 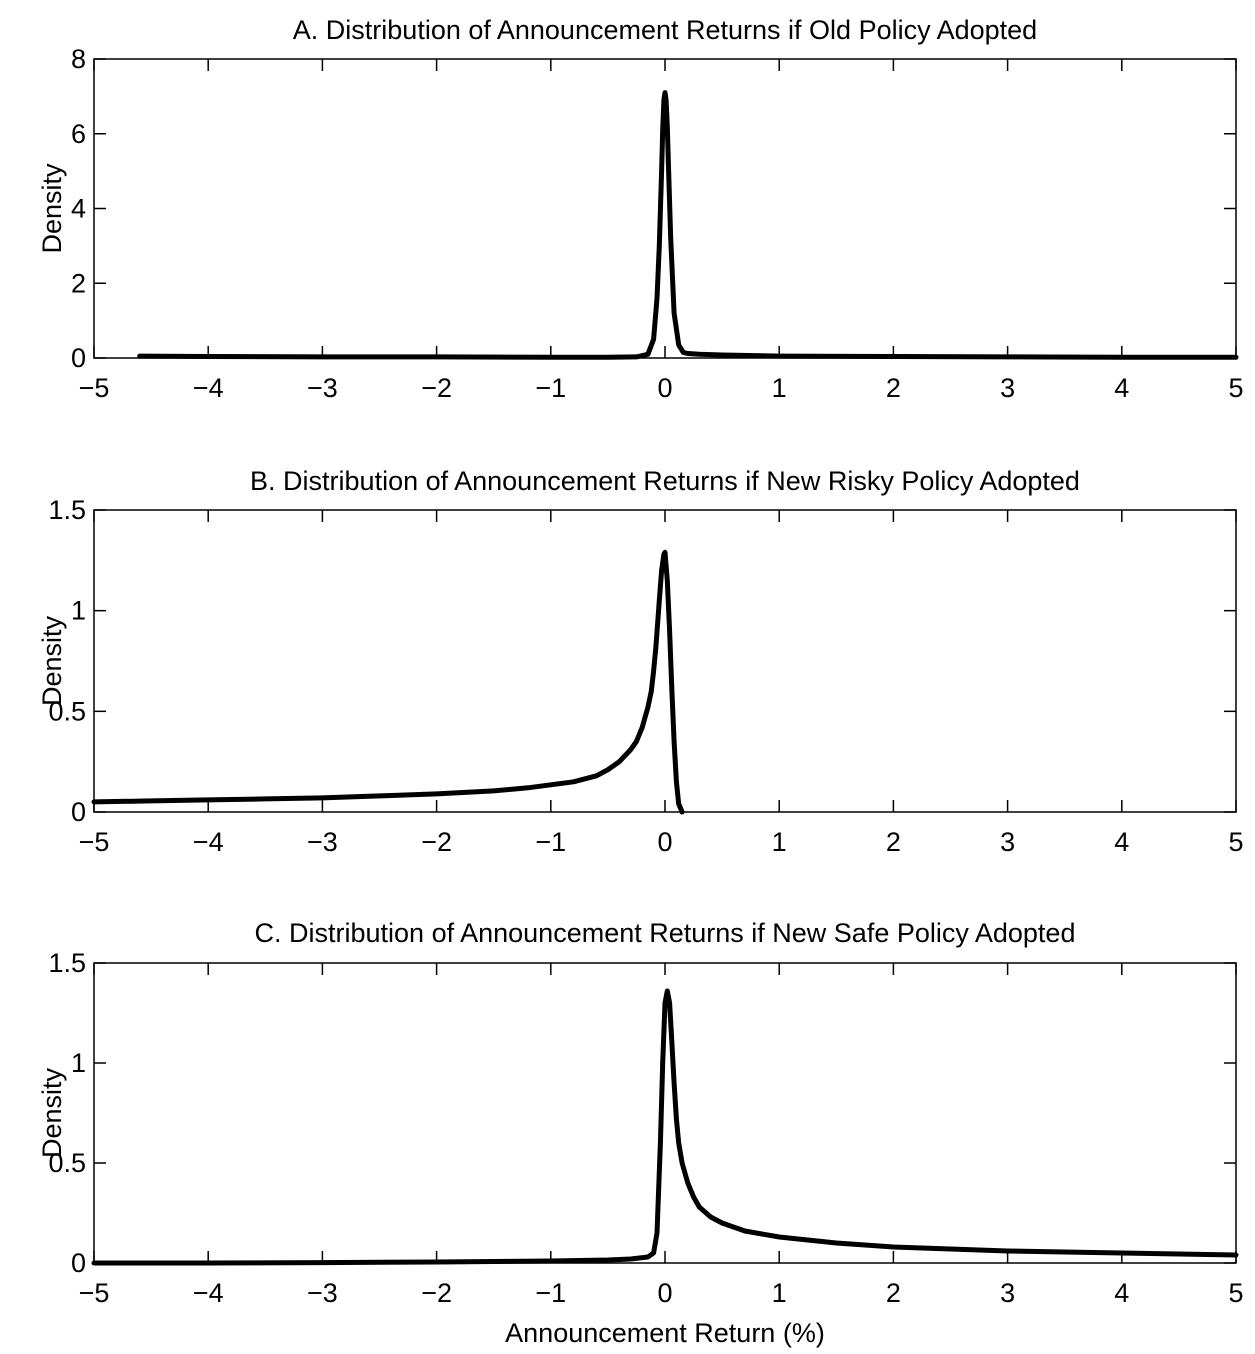 What do you see at coordinates (78, 283) in the screenshot?
I see `y-tick-label: 2` at bounding box center [78, 283].